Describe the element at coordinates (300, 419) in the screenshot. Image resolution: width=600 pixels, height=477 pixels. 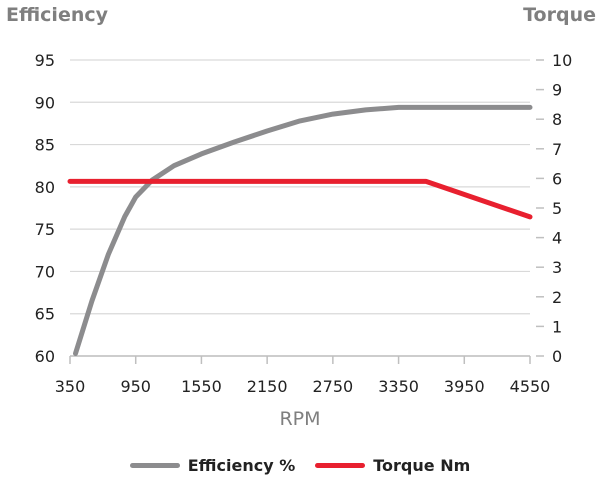
I see `x-axis-title: RPM` at that location.